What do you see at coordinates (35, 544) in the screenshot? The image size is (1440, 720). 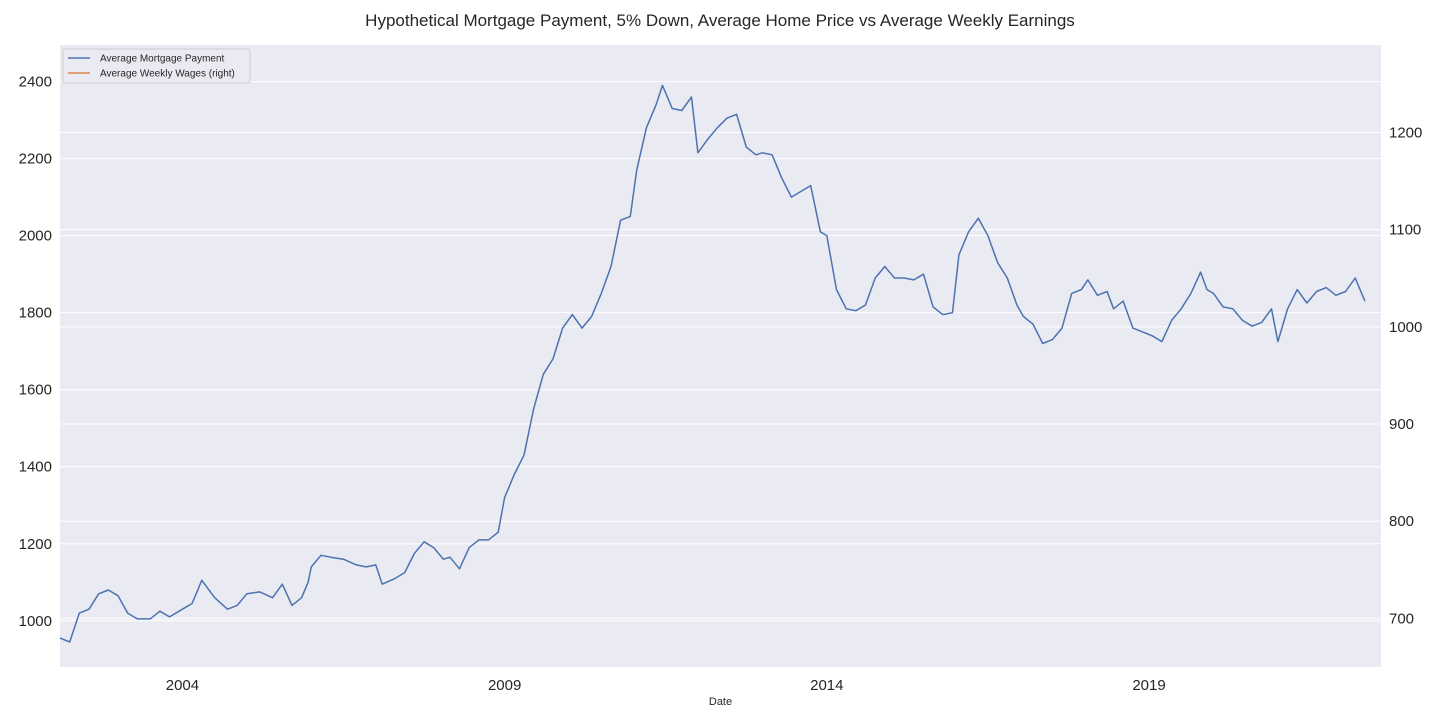 I see `y-left-tick-label: 1200` at bounding box center [35, 544].